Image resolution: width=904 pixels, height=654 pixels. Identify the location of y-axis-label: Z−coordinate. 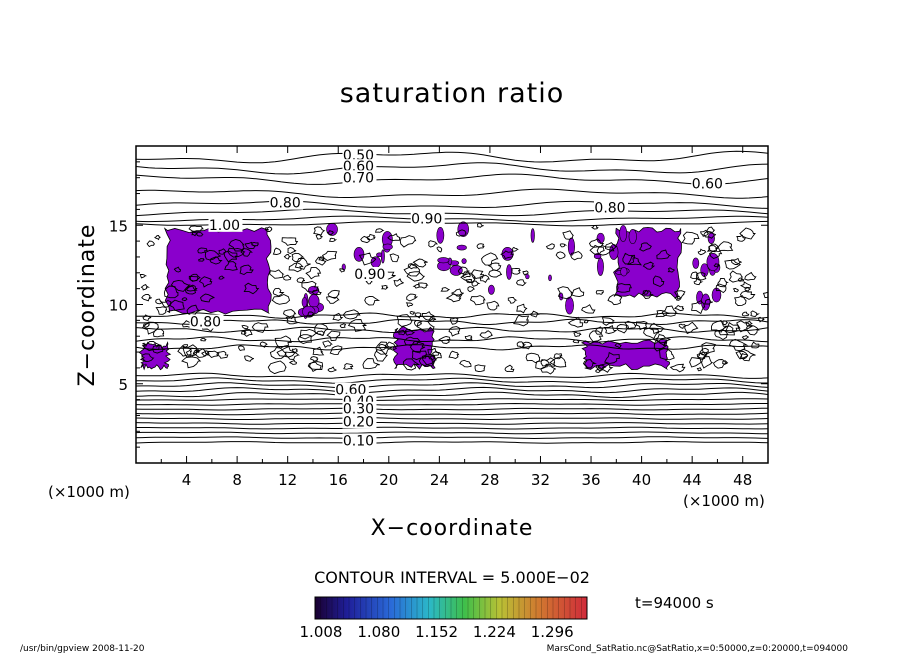
(87, 305).